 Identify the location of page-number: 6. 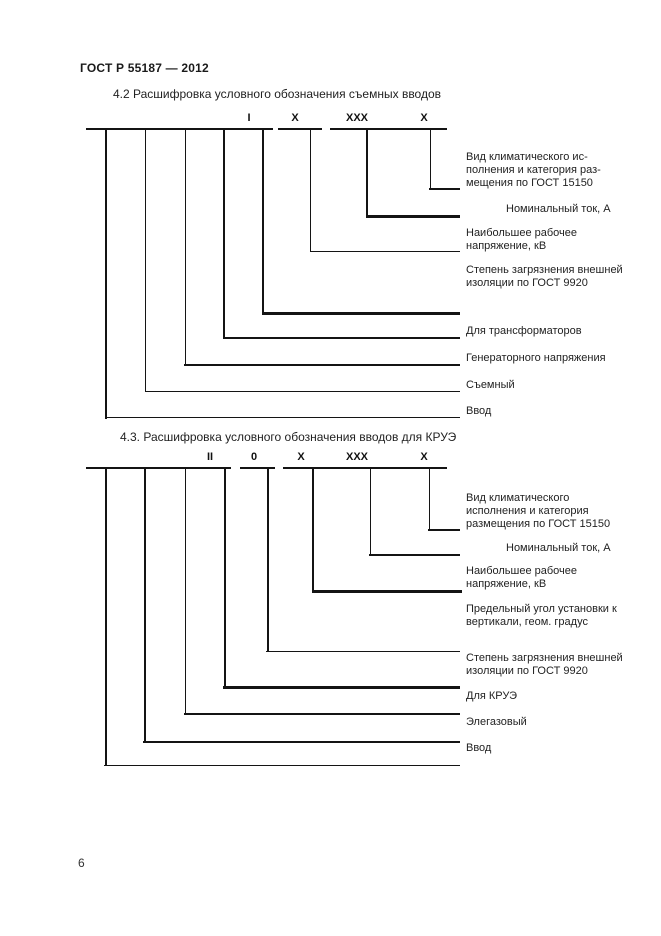
(81, 863).